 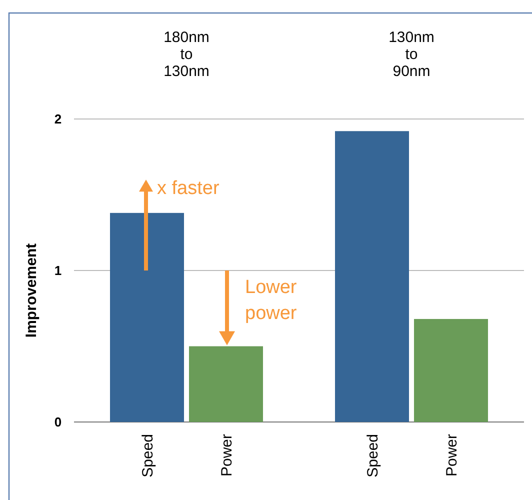 What do you see at coordinates (58, 119) in the screenshot?
I see `y-tick-label: 2` at bounding box center [58, 119].